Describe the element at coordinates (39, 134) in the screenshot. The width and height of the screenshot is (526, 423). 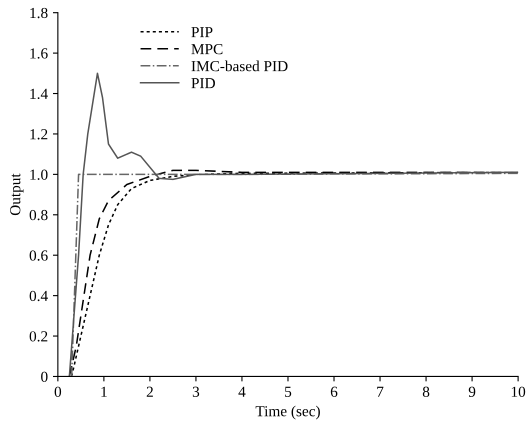
I see `y-tick-label: 1.2` at that location.